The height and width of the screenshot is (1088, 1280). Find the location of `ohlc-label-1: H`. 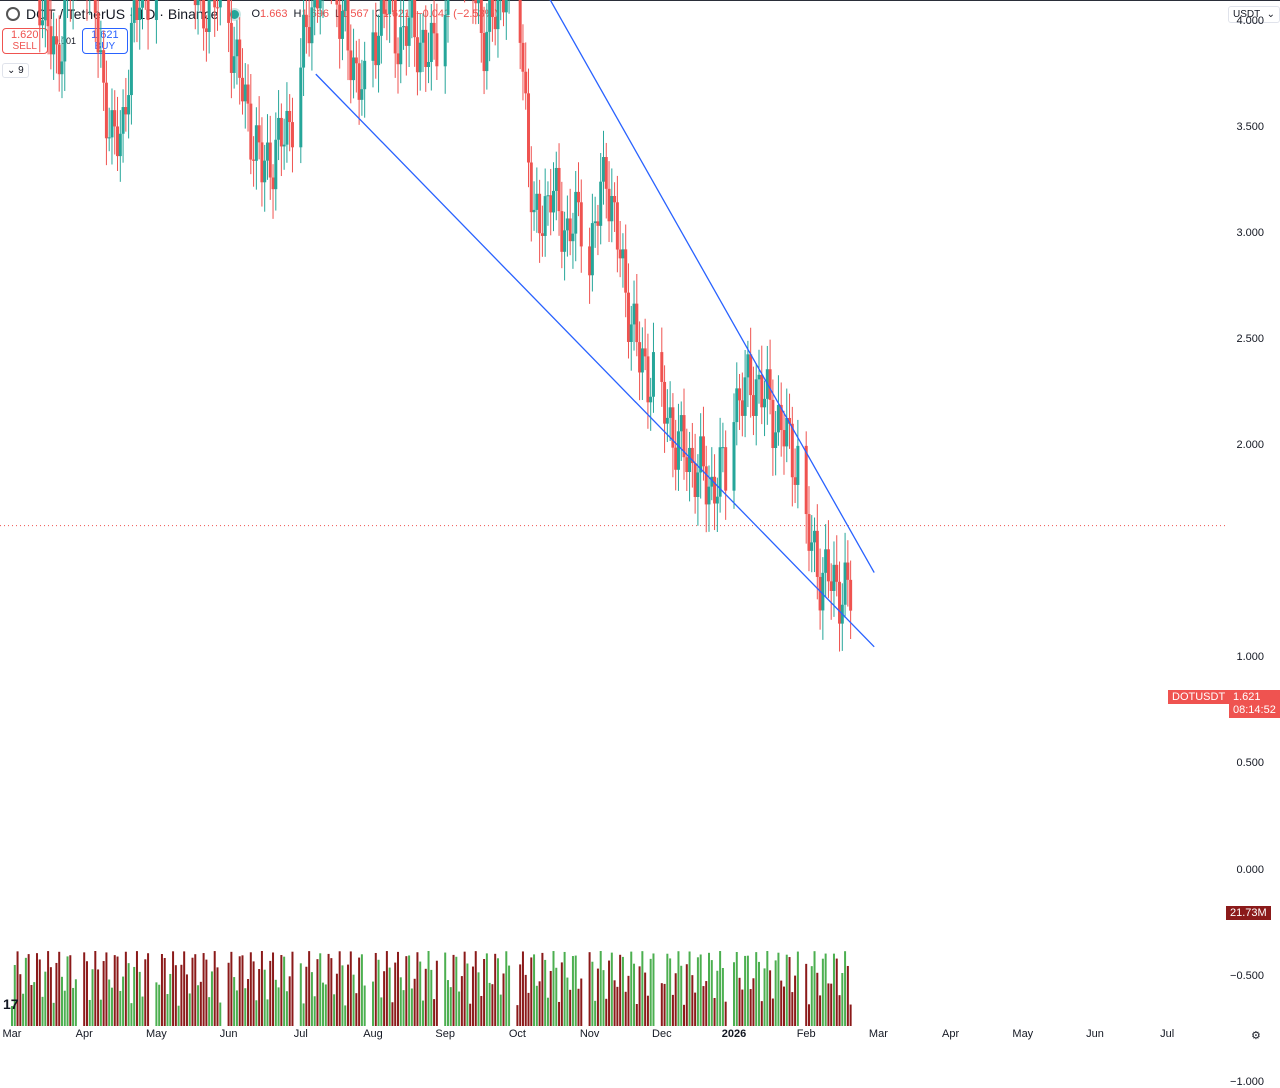

ohlc-label-1: H is located at coordinates (297, 14).